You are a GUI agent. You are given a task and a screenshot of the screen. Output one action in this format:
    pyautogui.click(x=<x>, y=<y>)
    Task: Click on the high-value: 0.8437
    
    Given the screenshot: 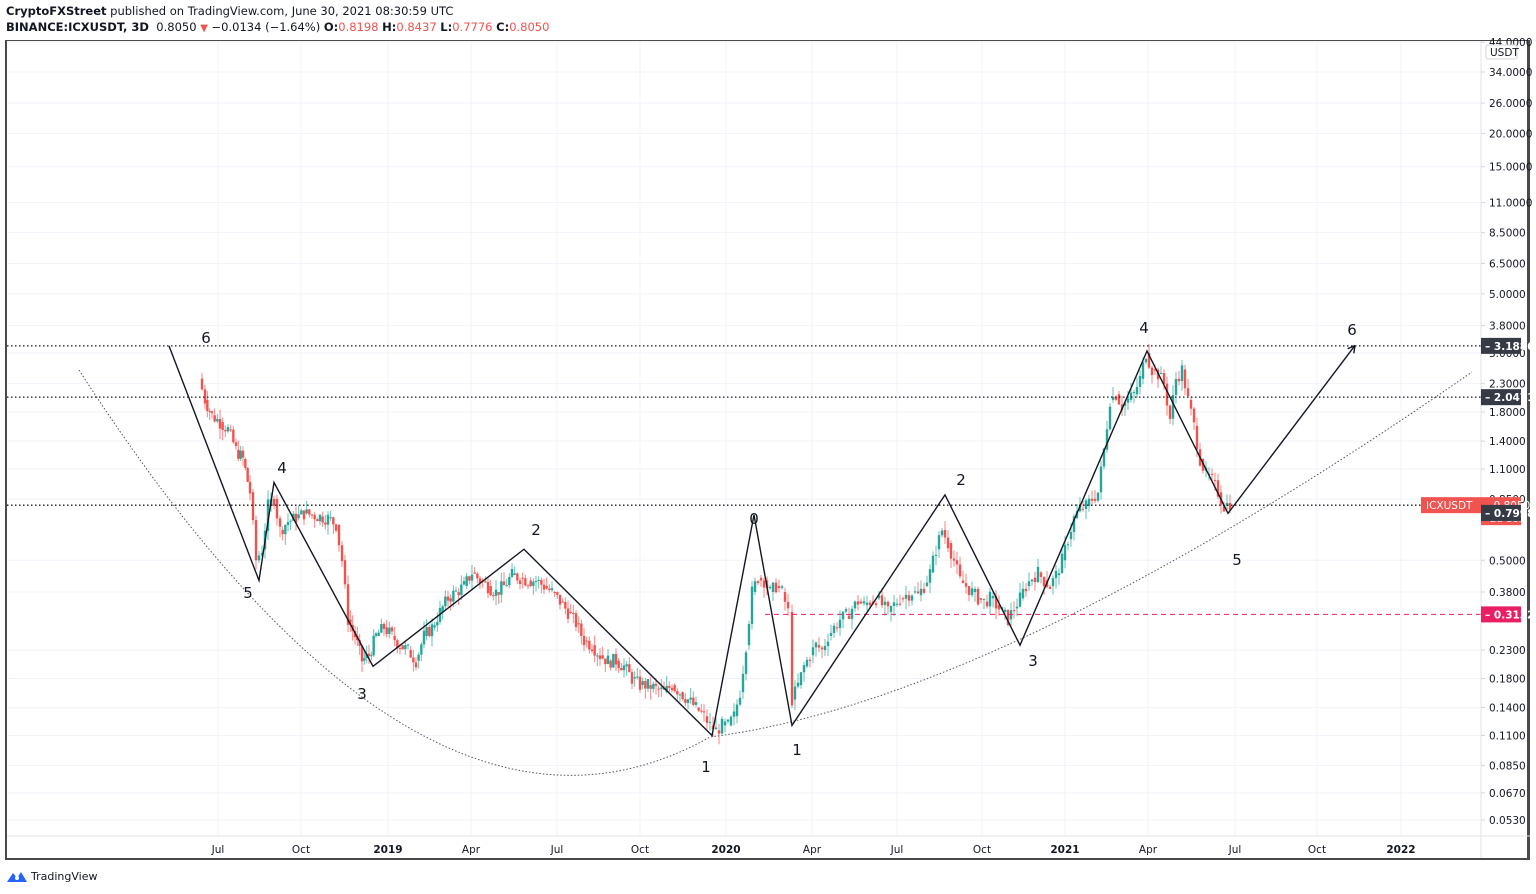 What is the action you would take?
    pyautogui.click(x=416, y=27)
    